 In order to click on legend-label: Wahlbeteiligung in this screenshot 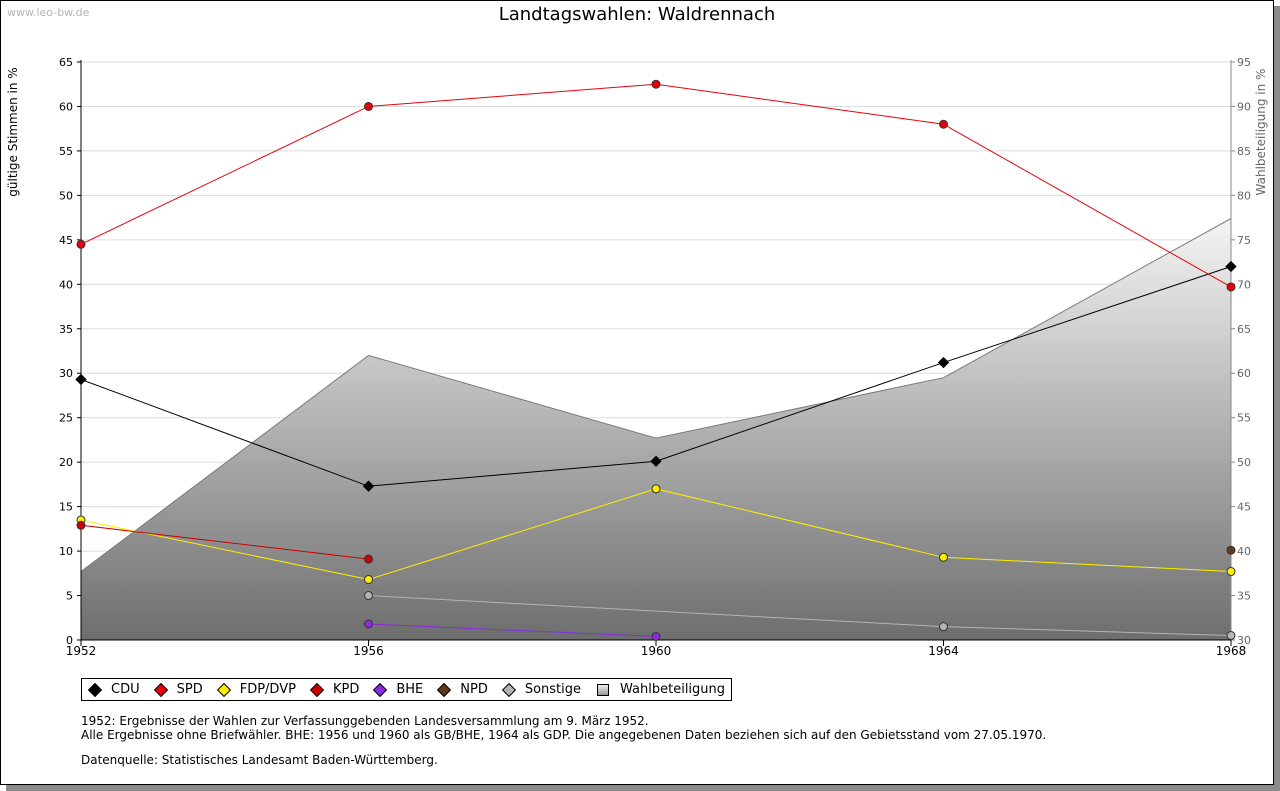, I will do `click(673, 689)`.